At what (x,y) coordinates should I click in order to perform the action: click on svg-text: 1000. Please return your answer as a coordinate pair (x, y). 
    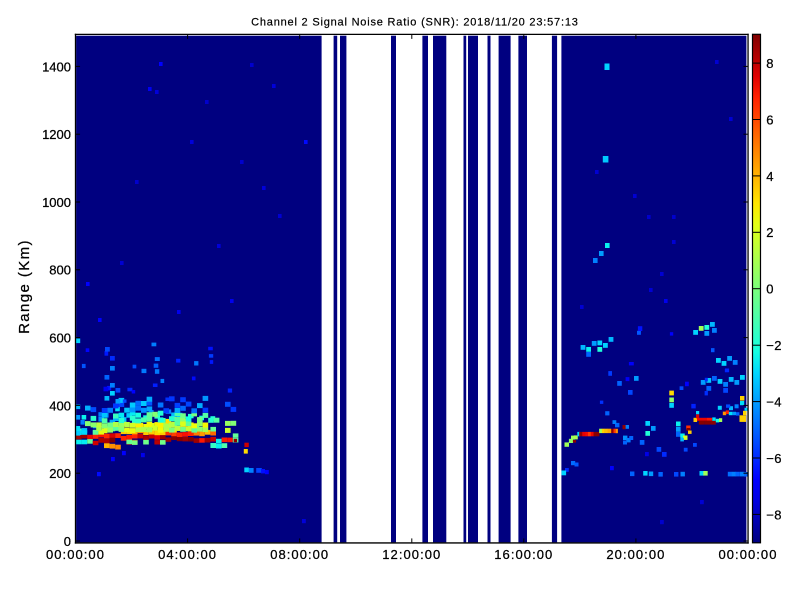
    Looking at the image, I should click on (56, 202).